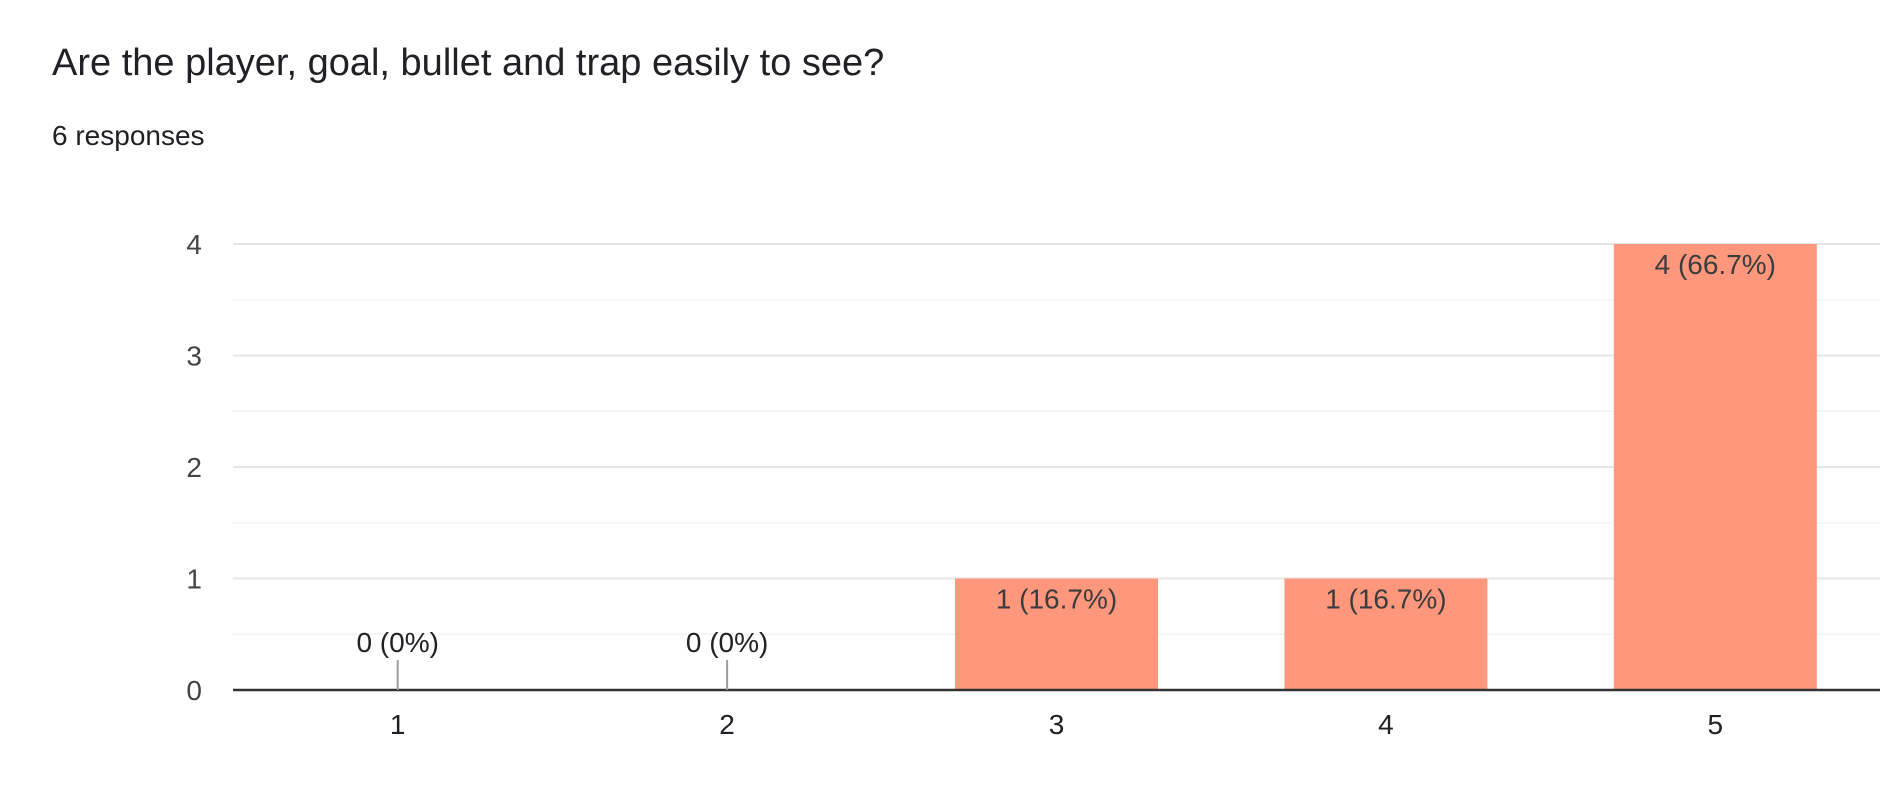  What do you see at coordinates (1716, 724) in the screenshot?
I see `x-tick-label: 5` at bounding box center [1716, 724].